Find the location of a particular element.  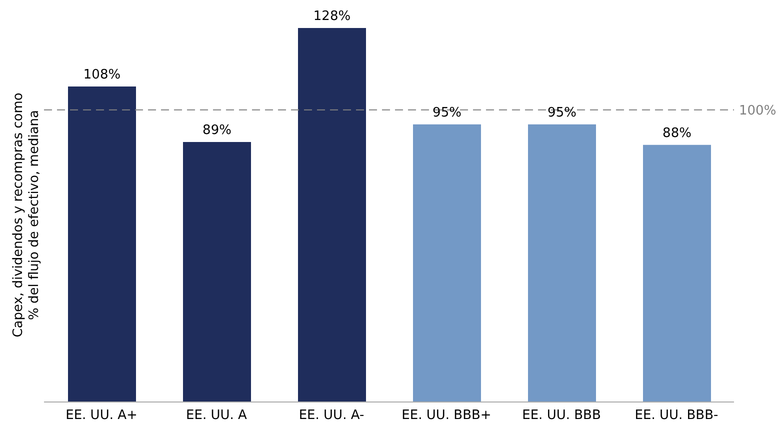

ref-line-label: 100% is located at coordinates (757, 110).